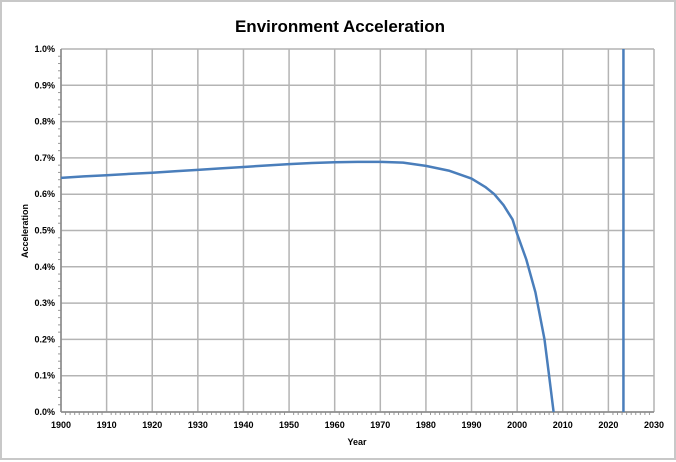 The image size is (676, 462). What do you see at coordinates (44, 412) in the screenshot?
I see `y-tick-label: 0.0%` at bounding box center [44, 412].